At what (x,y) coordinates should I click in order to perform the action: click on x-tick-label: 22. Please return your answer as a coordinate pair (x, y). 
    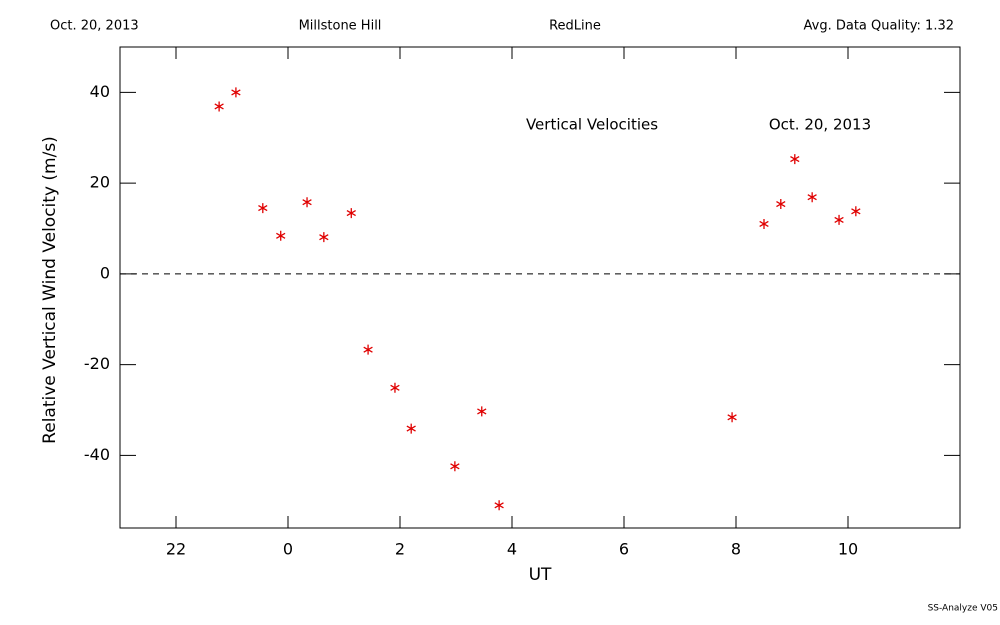
    Looking at the image, I should click on (176, 549).